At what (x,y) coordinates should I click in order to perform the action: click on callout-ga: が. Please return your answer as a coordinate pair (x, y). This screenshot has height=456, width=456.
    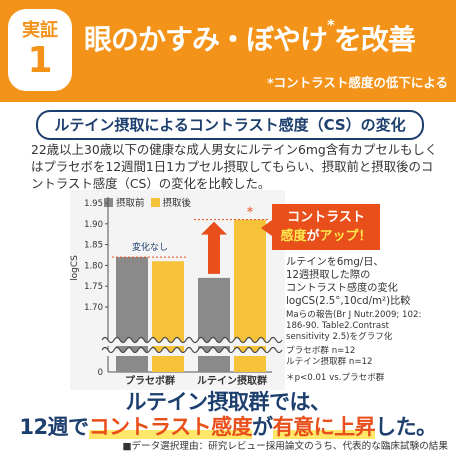
    Looking at the image, I should click on (313, 236).